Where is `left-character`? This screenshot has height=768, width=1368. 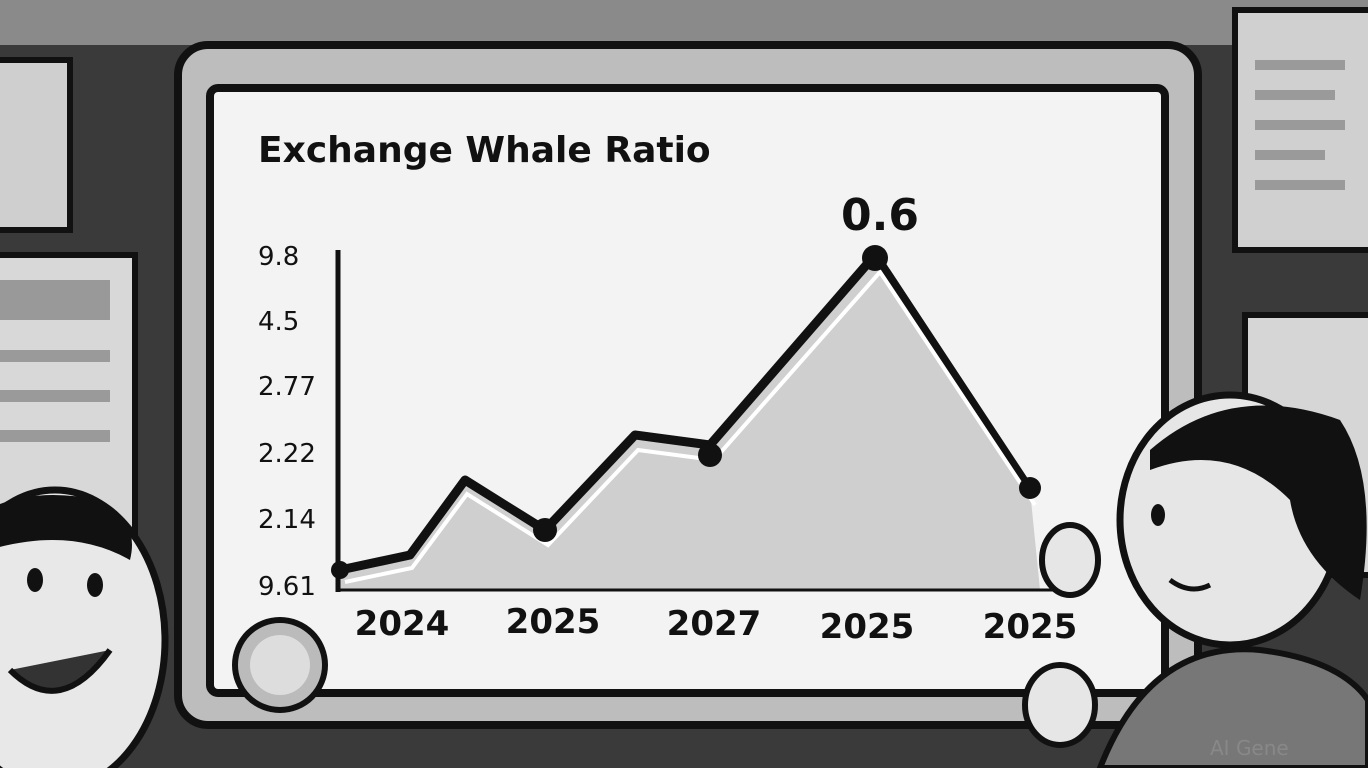 left-character is located at coordinates (164, 627).